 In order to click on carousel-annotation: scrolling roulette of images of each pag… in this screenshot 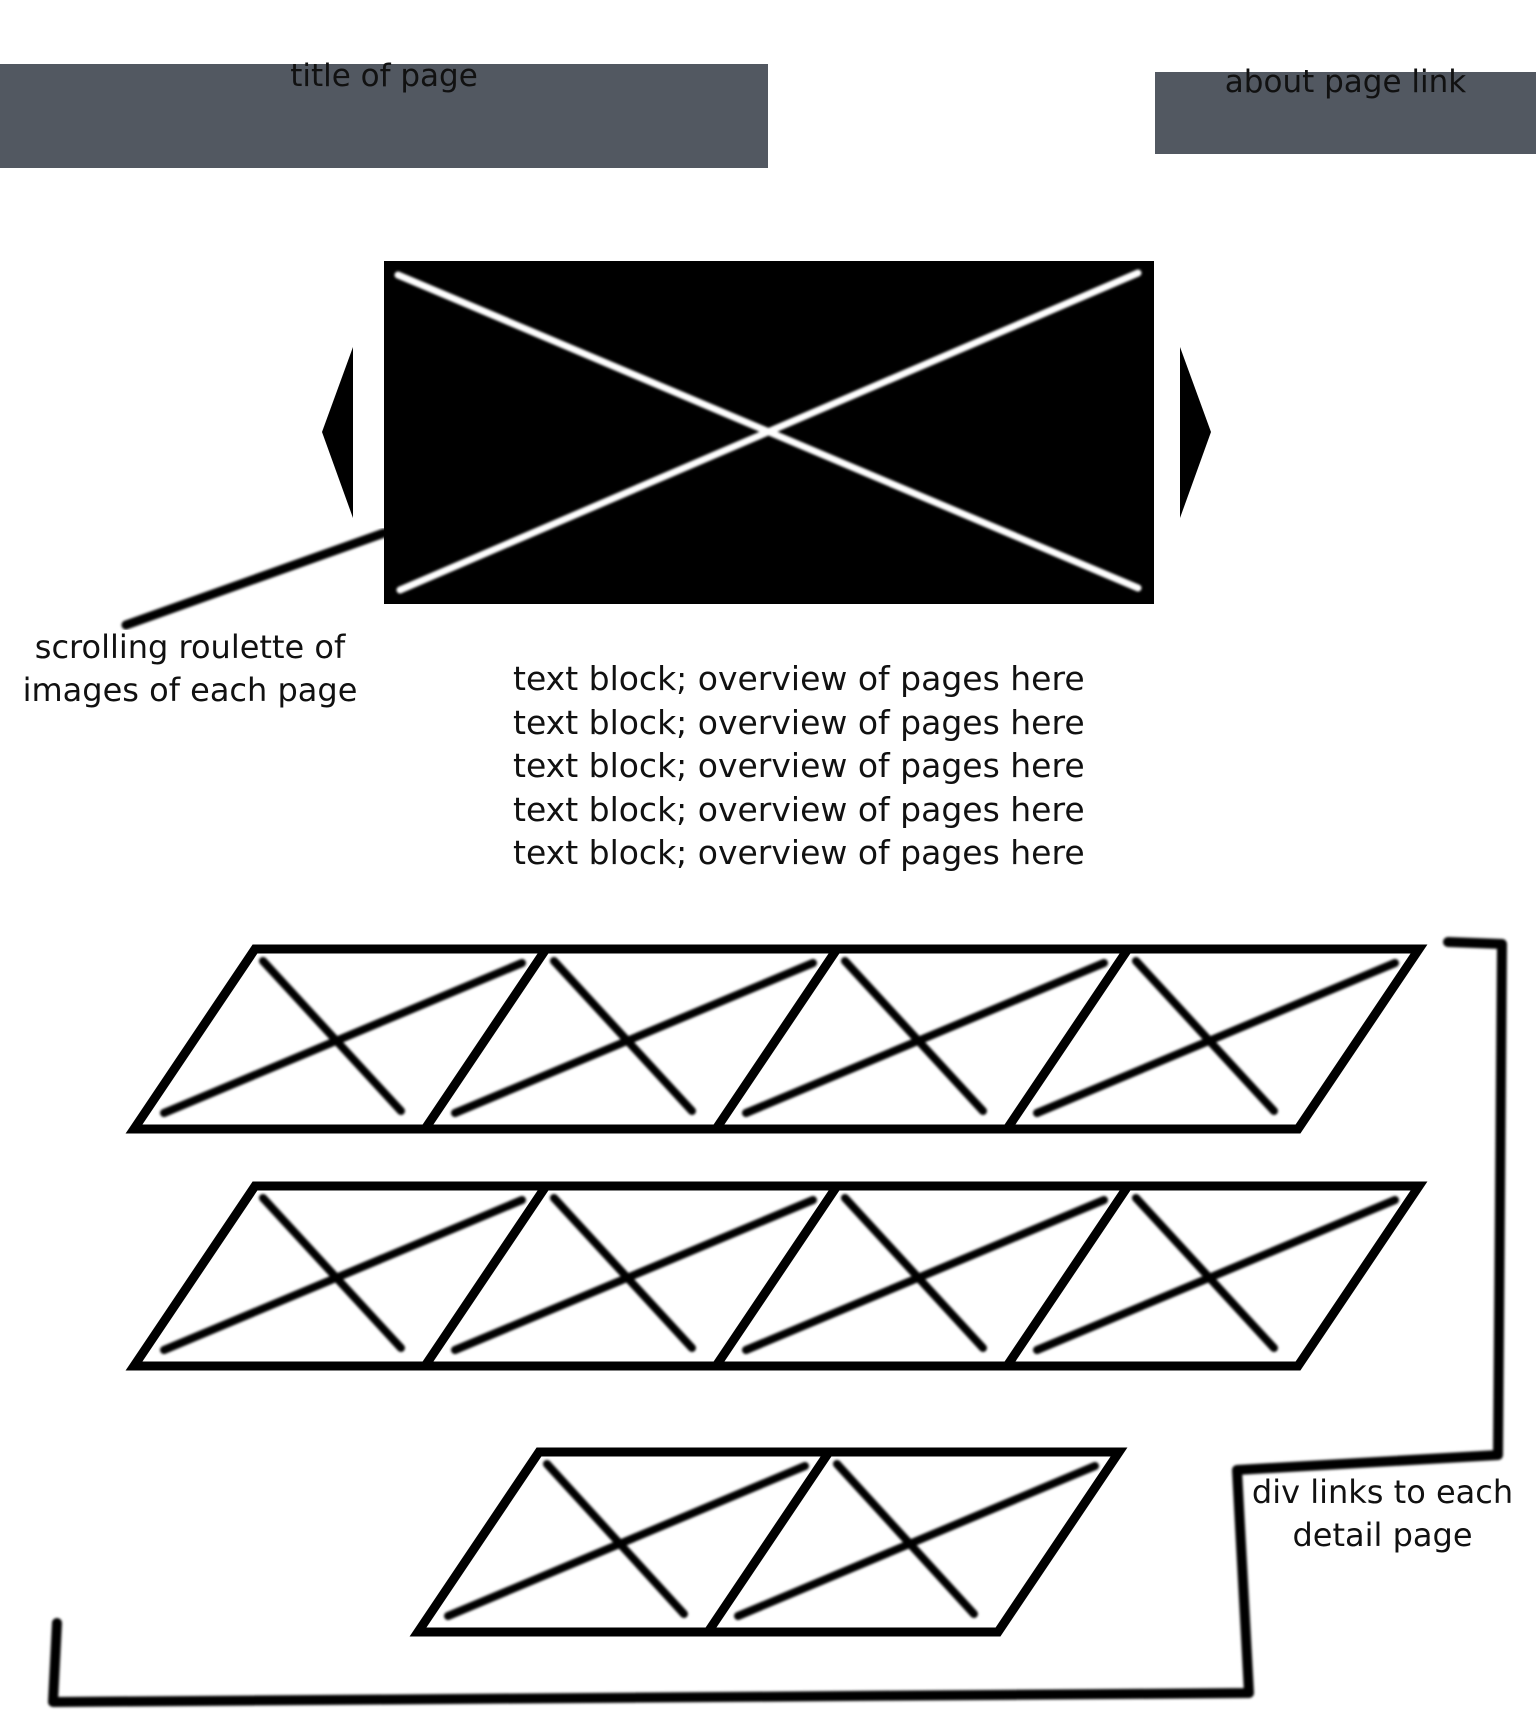, I will do `click(190, 669)`.